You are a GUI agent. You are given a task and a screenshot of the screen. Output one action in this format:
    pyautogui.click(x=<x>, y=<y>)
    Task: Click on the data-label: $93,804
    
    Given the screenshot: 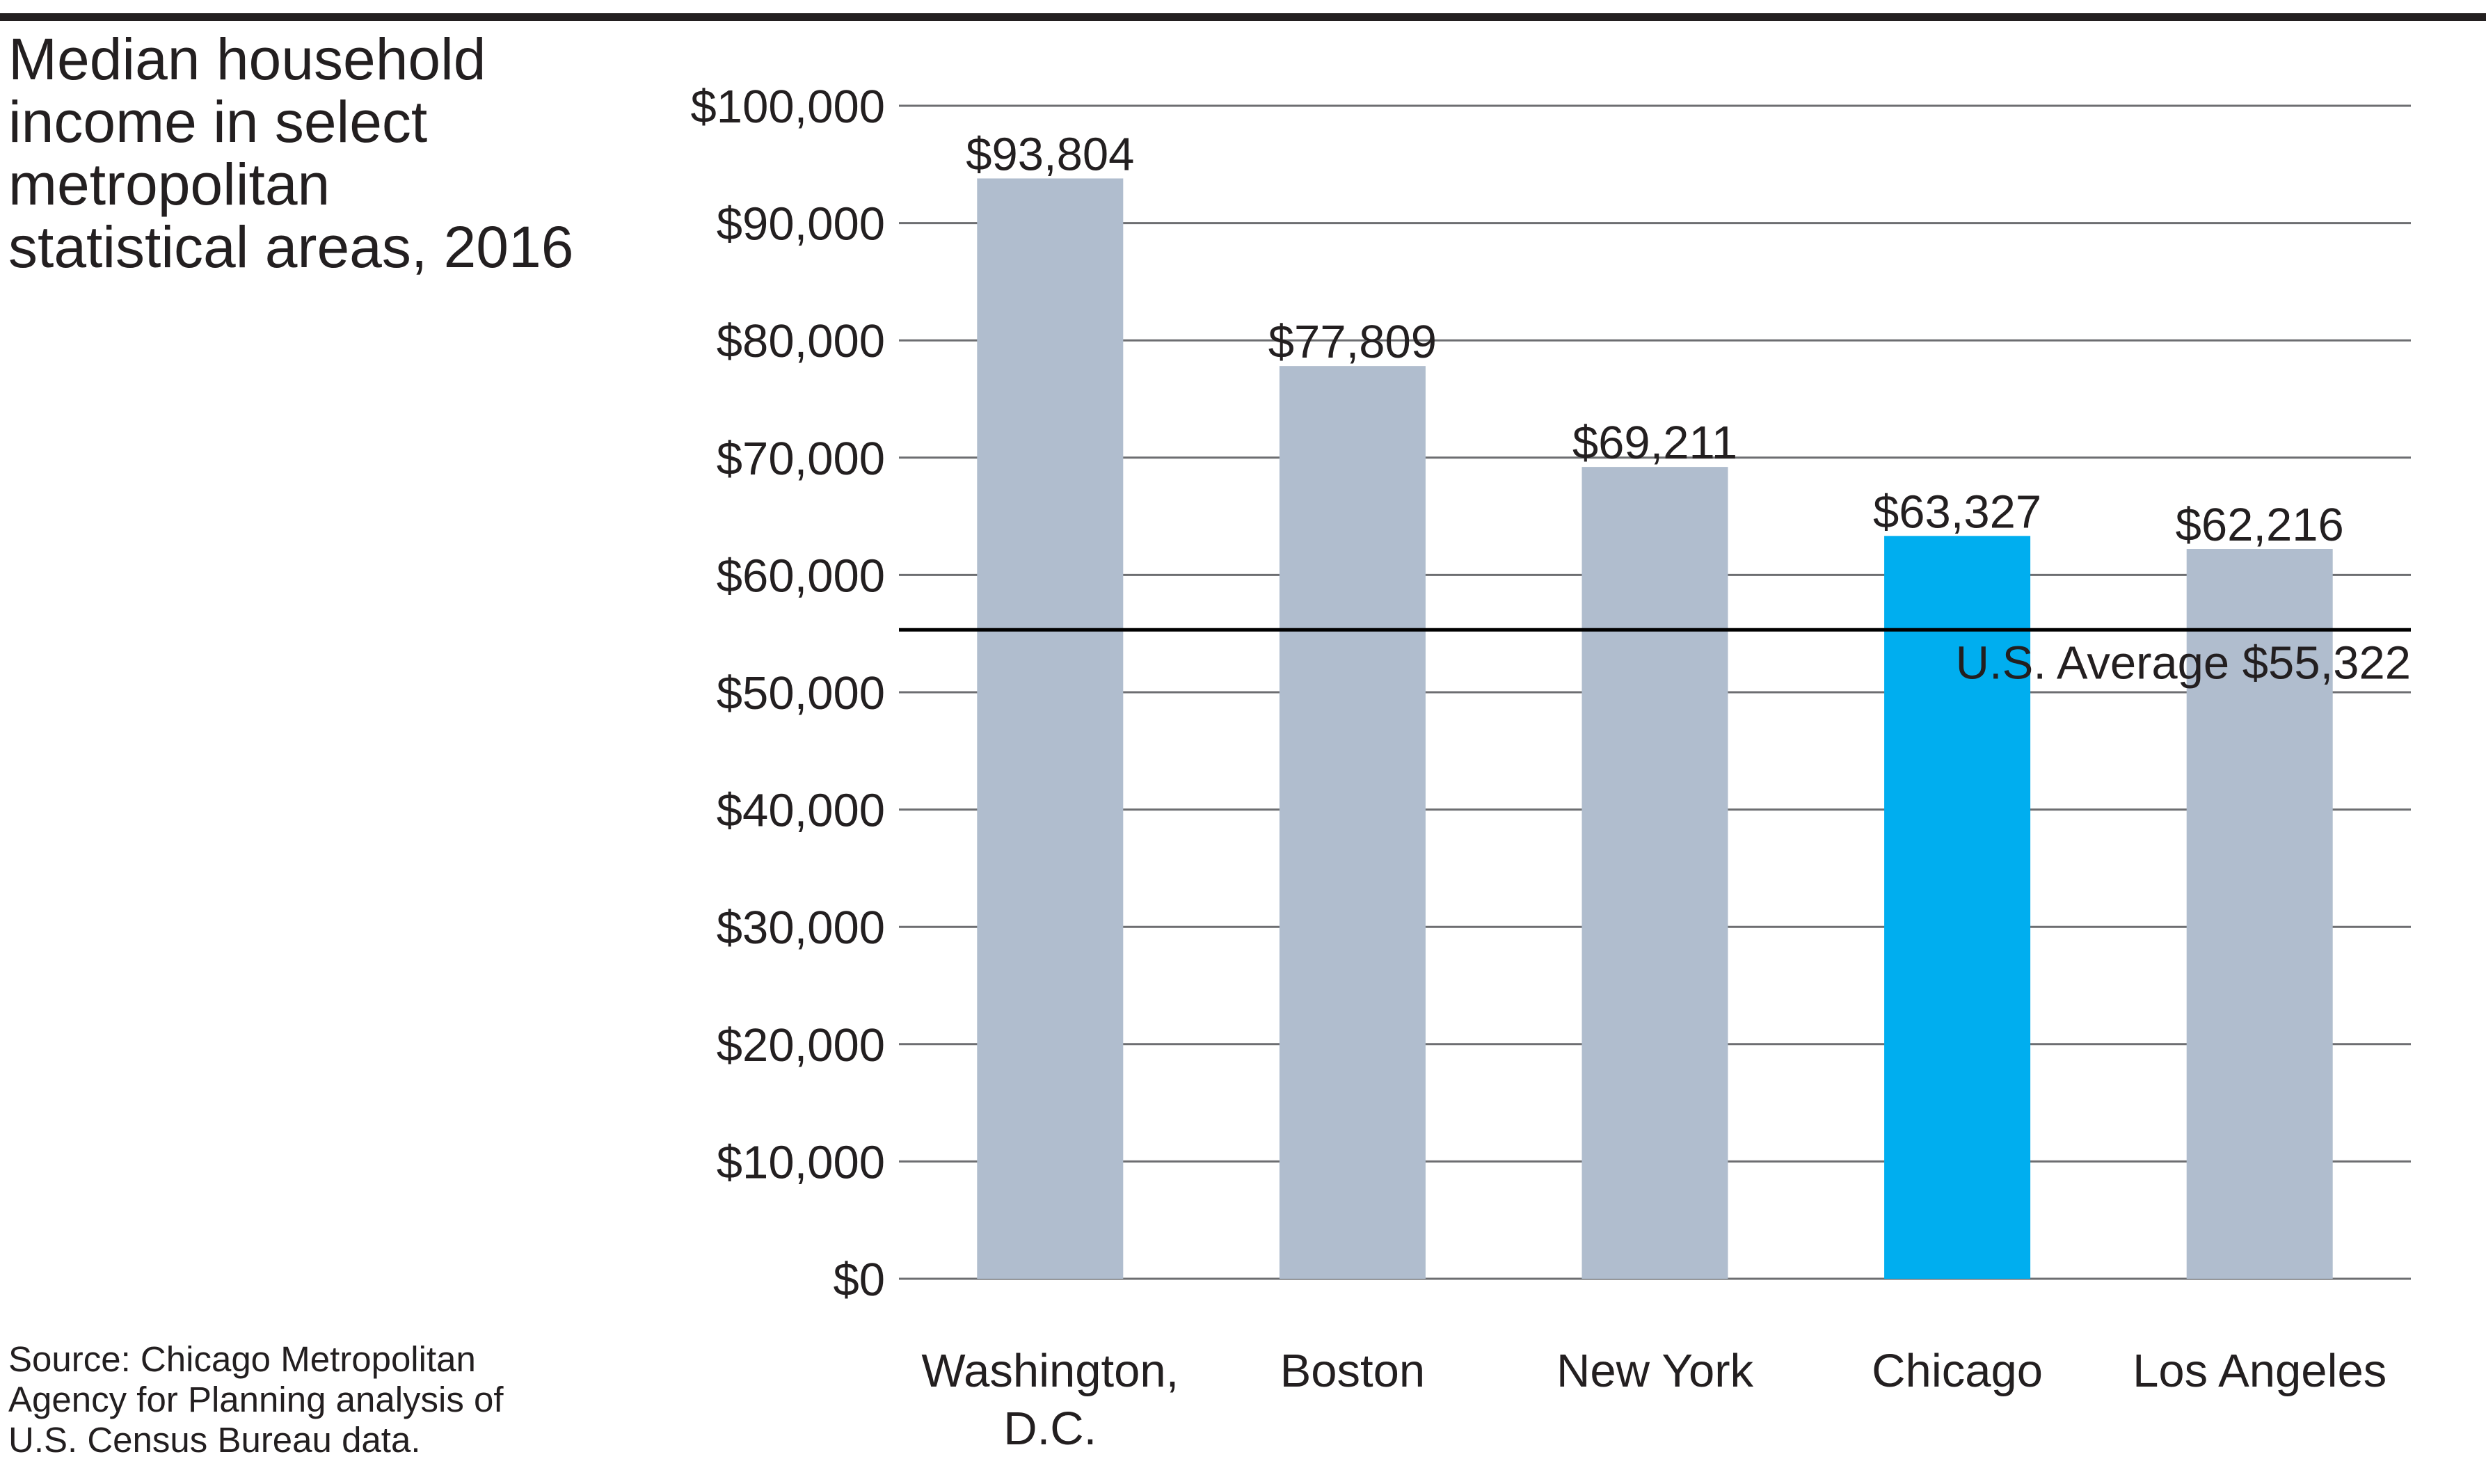 What is the action you would take?
    pyautogui.click(x=1050, y=154)
    